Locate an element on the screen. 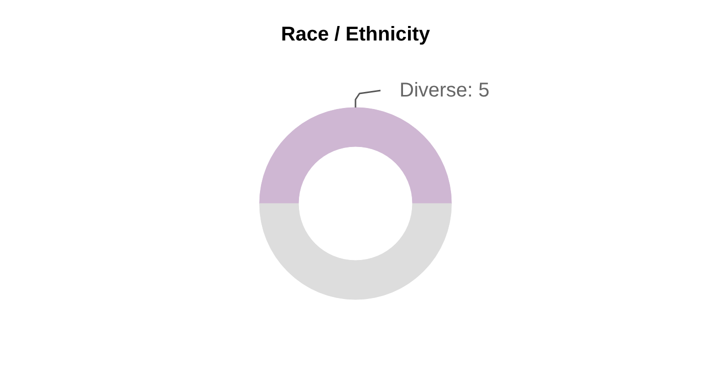 The width and height of the screenshot is (710, 380). slice-label: Diverse: 5 is located at coordinates (445, 91).